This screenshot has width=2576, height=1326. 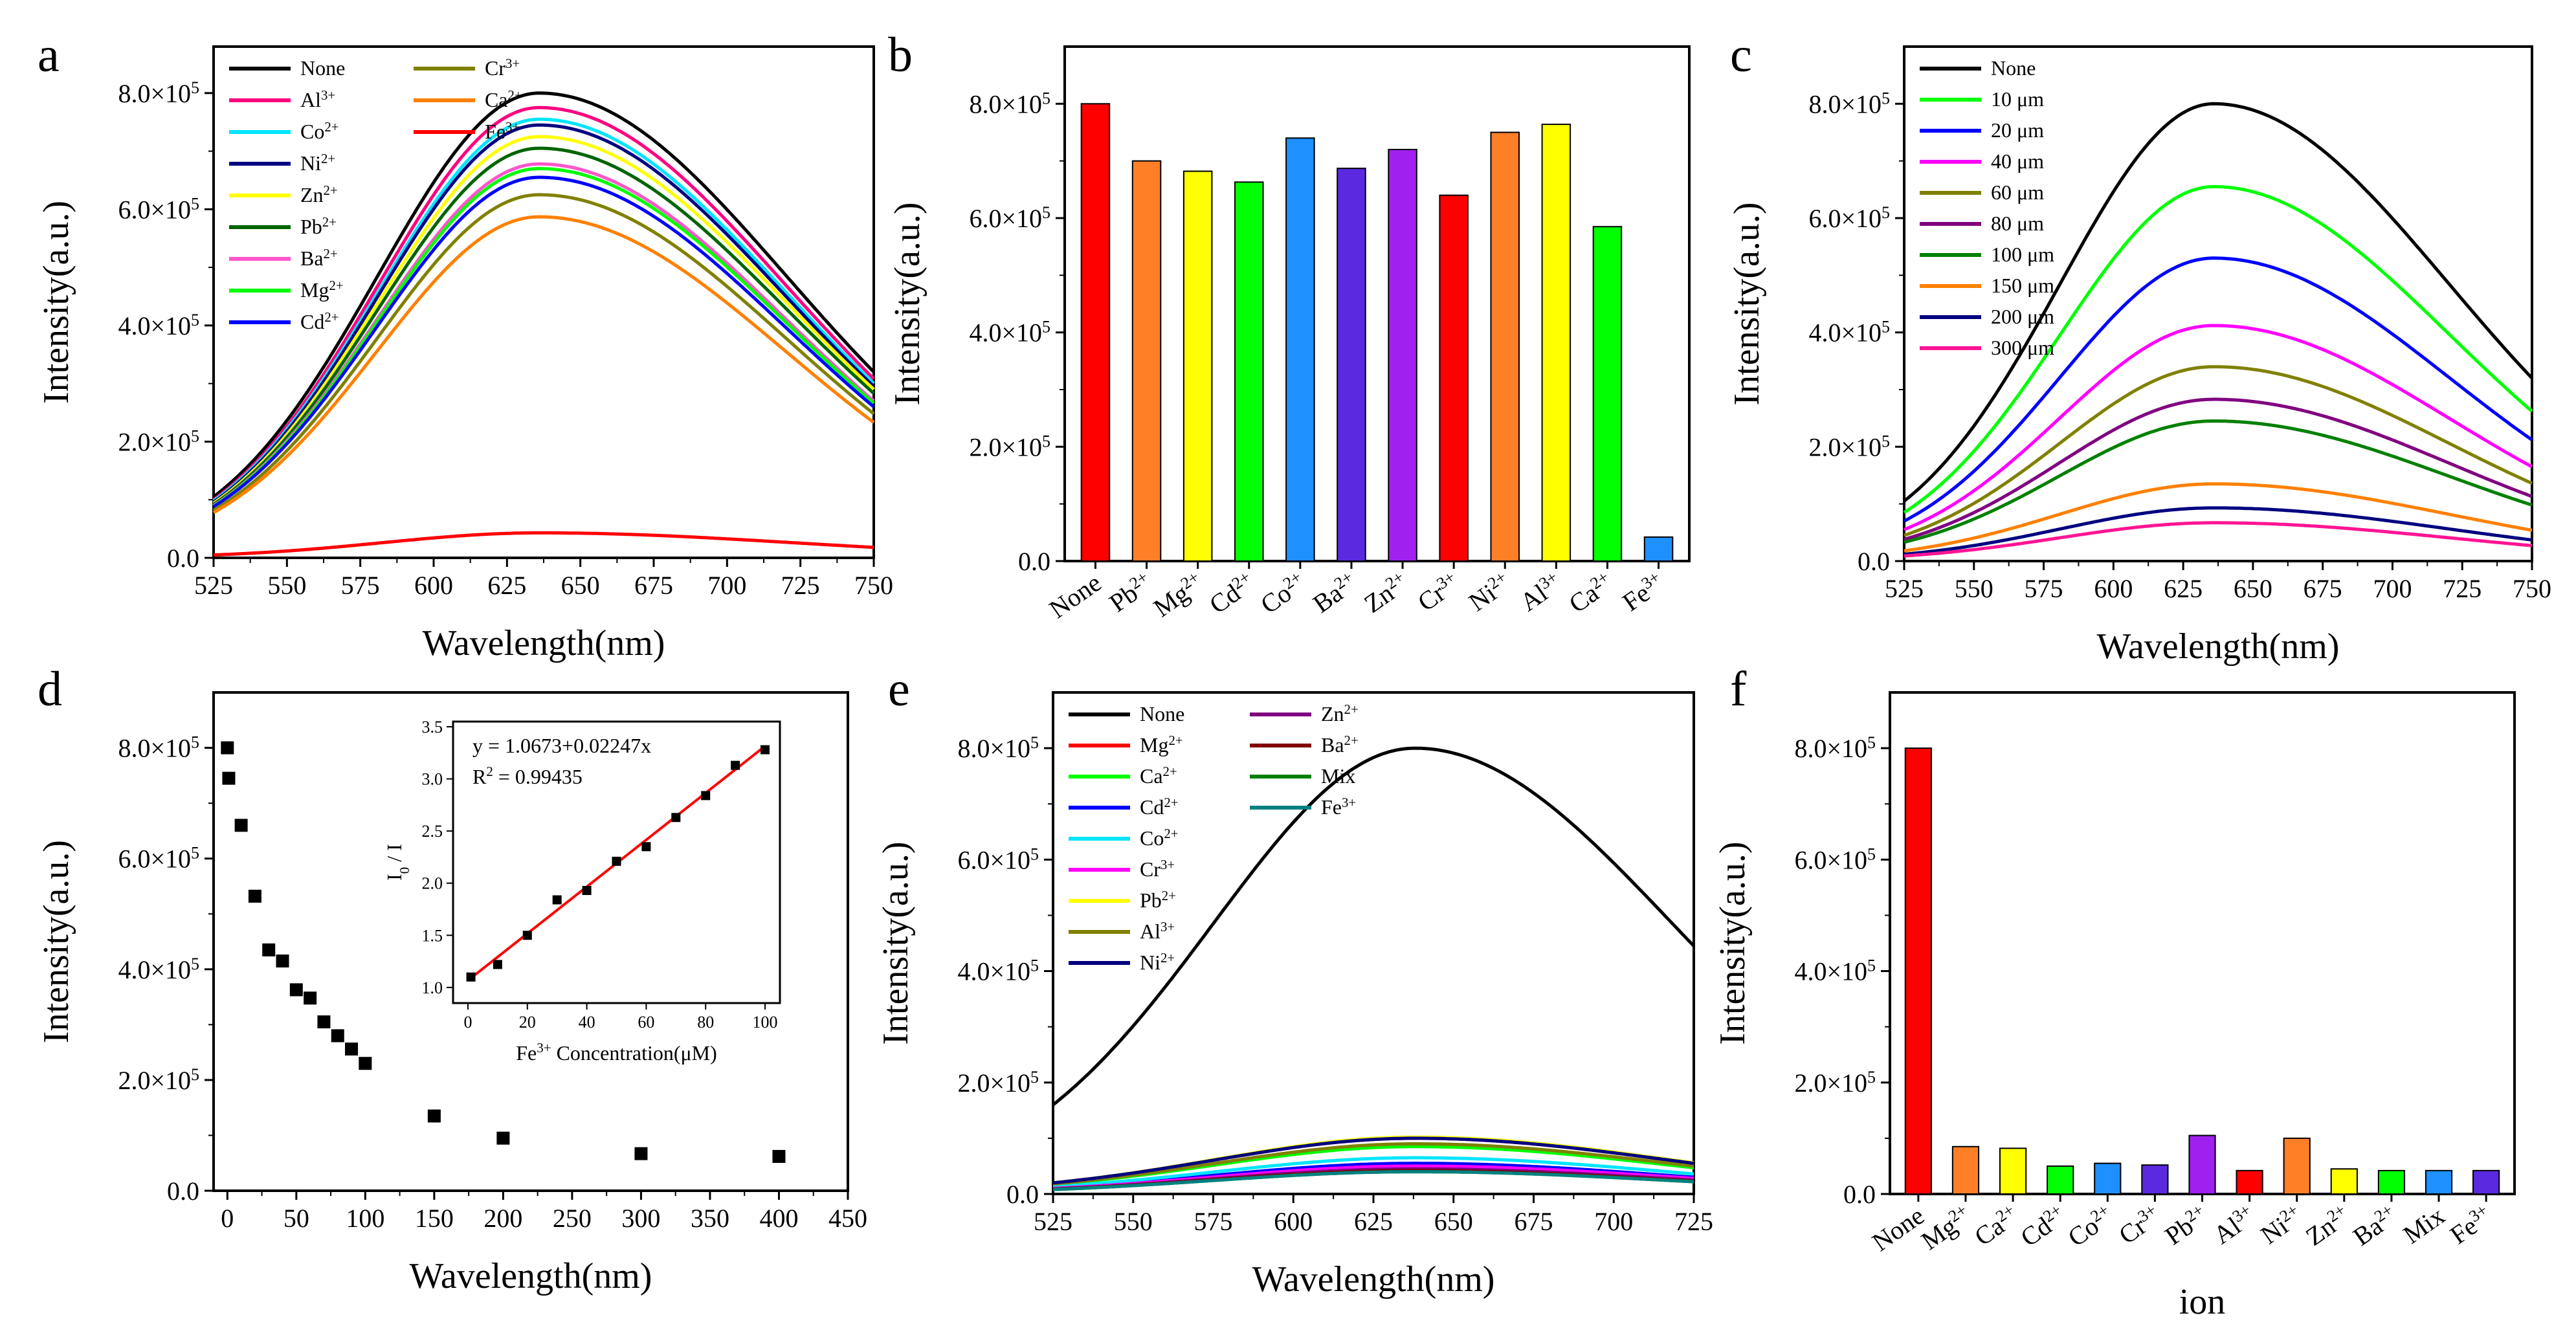 What do you see at coordinates (1489, 592) in the screenshot?
I see `x-category-label: Ni2+` at bounding box center [1489, 592].